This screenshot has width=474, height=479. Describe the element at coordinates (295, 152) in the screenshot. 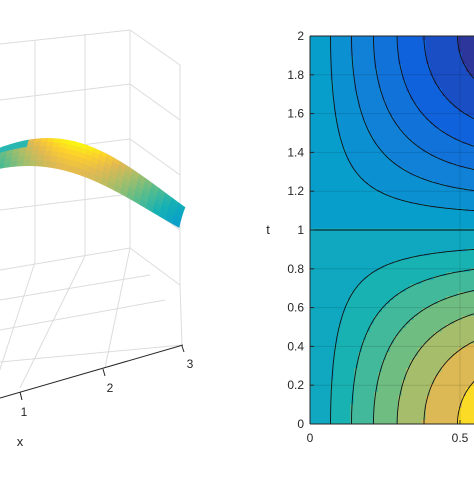

I see `y-tick-label: 1.4` at that location.